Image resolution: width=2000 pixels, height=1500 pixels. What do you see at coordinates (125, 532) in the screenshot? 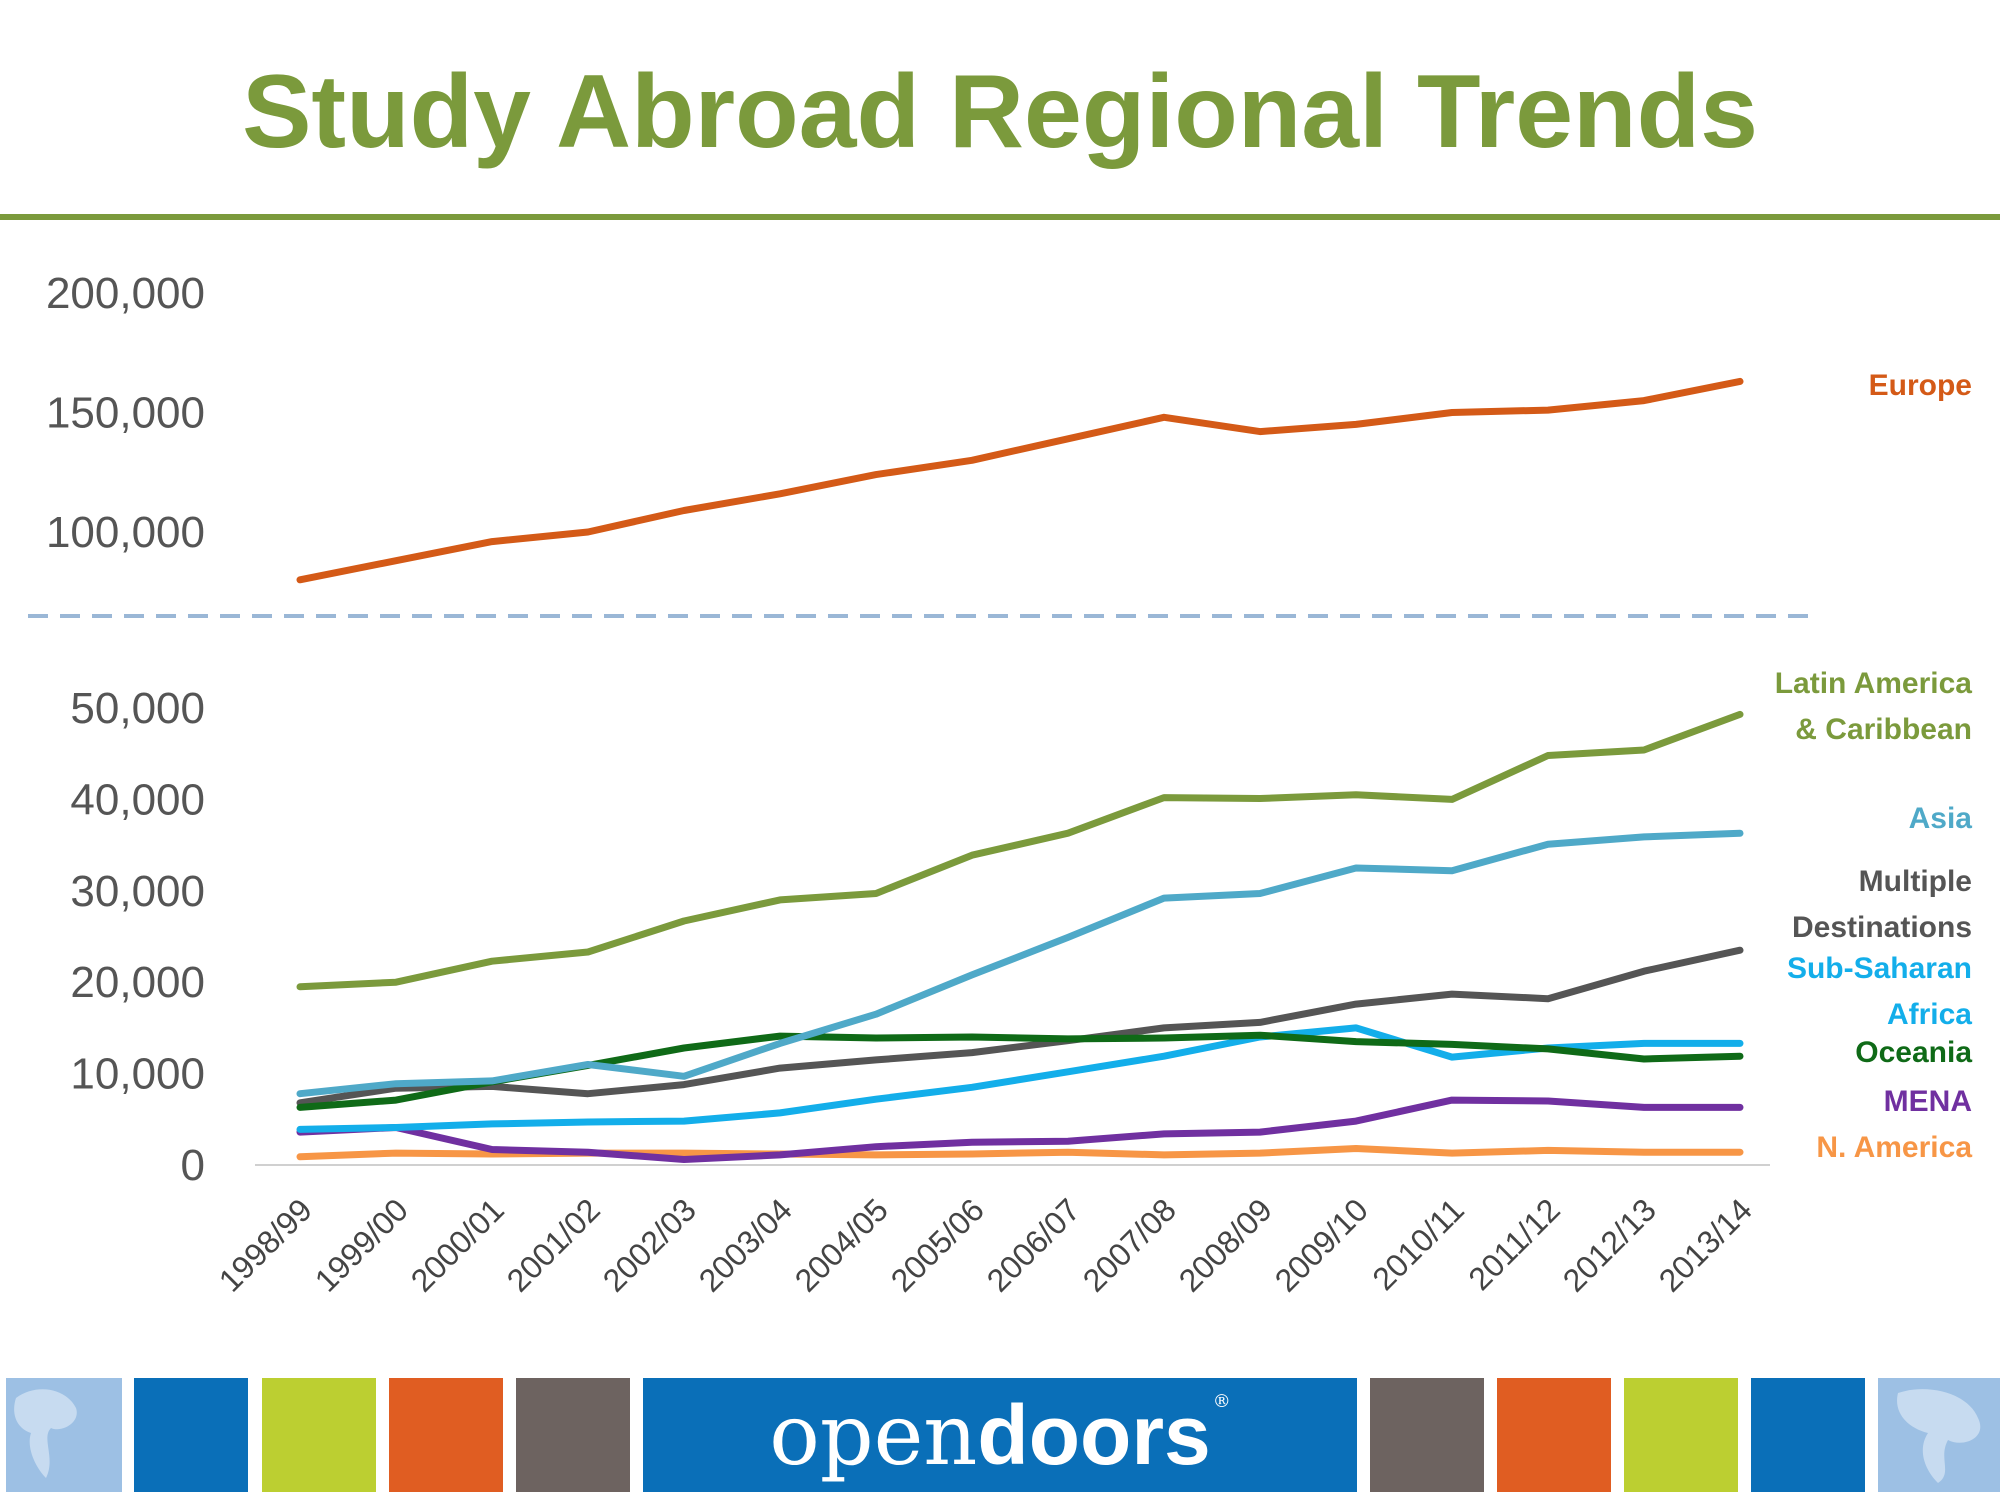
I see `y-tick-label: 100,000` at bounding box center [125, 532].